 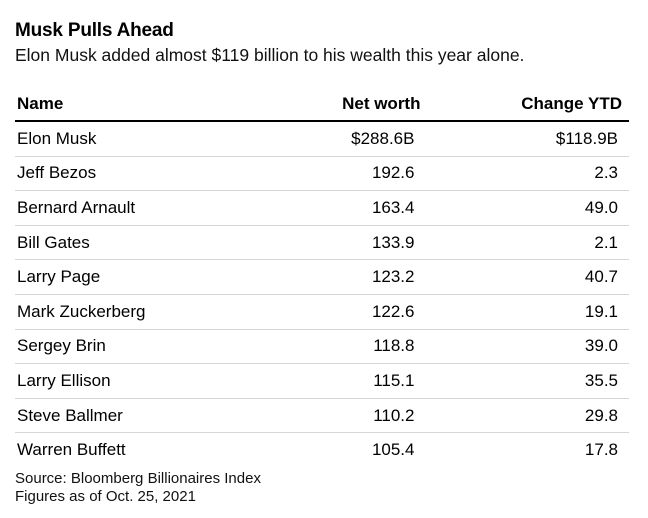 What do you see at coordinates (527, 105) in the screenshot?
I see `column-header-change-ytd: Change YTD` at bounding box center [527, 105].